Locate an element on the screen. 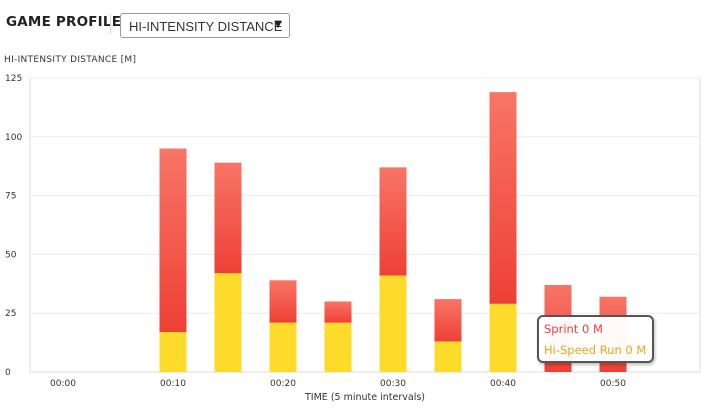  x-tick-label: 00:40 is located at coordinates (503, 384).